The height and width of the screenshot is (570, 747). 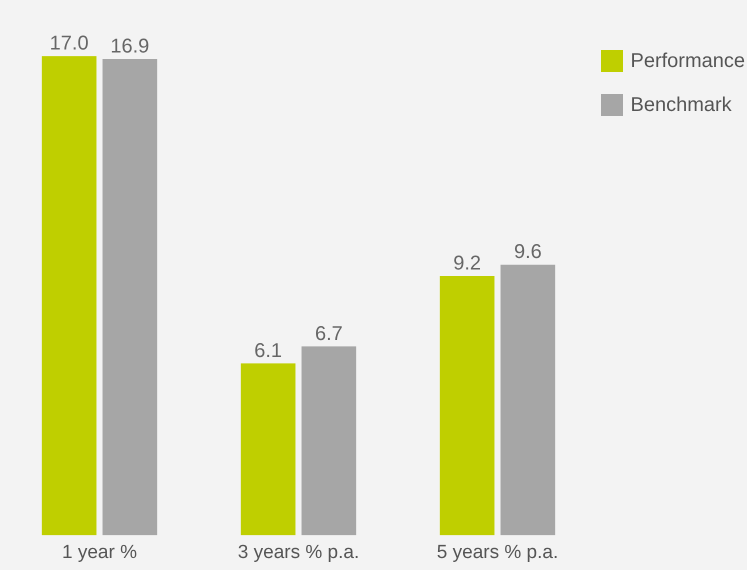 What do you see at coordinates (268, 351) in the screenshot?
I see `data-label: 6.1` at bounding box center [268, 351].